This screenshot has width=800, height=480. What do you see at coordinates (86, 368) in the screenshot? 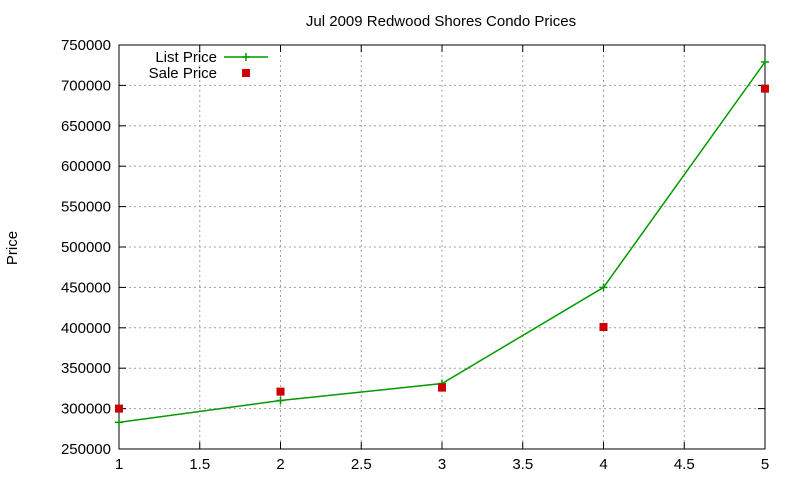
I see `y-tick-label: 350000` at bounding box center [86, 368].